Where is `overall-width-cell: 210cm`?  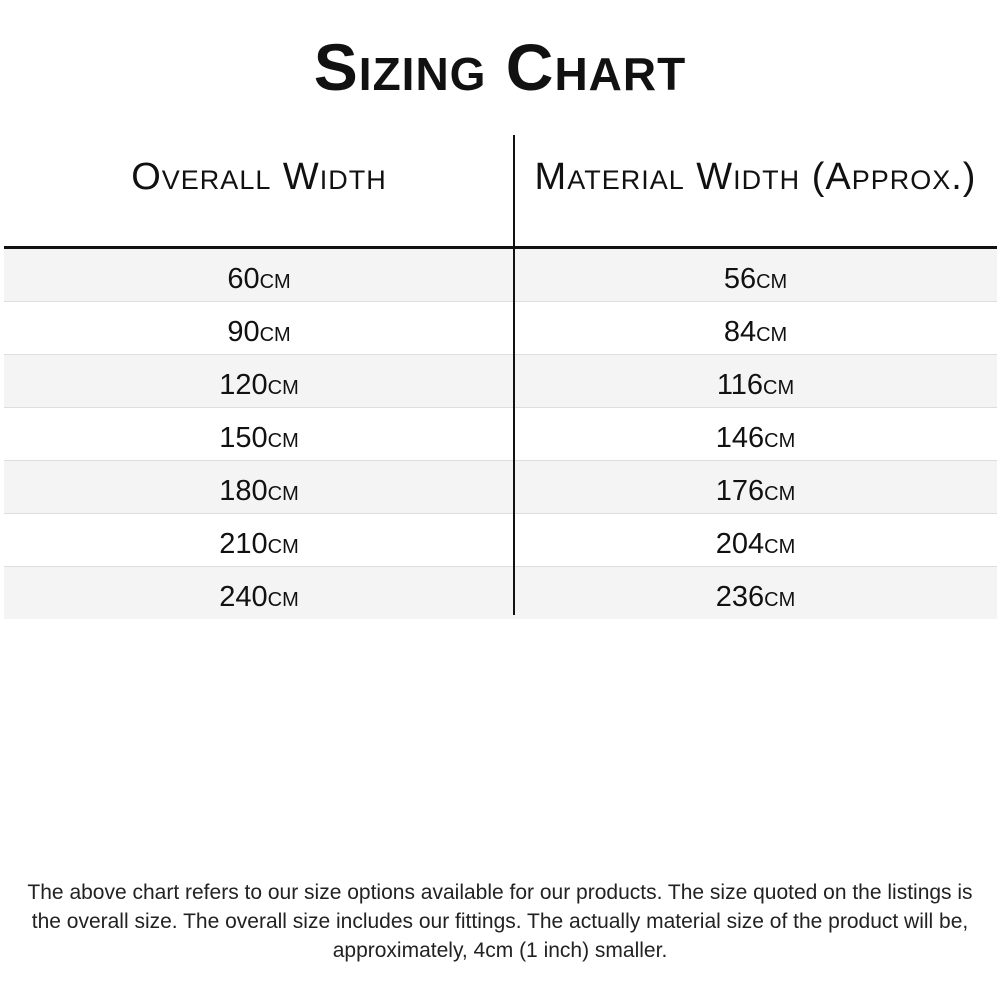 overall-width-cell: 210cm is located at coordinates (259, 544).